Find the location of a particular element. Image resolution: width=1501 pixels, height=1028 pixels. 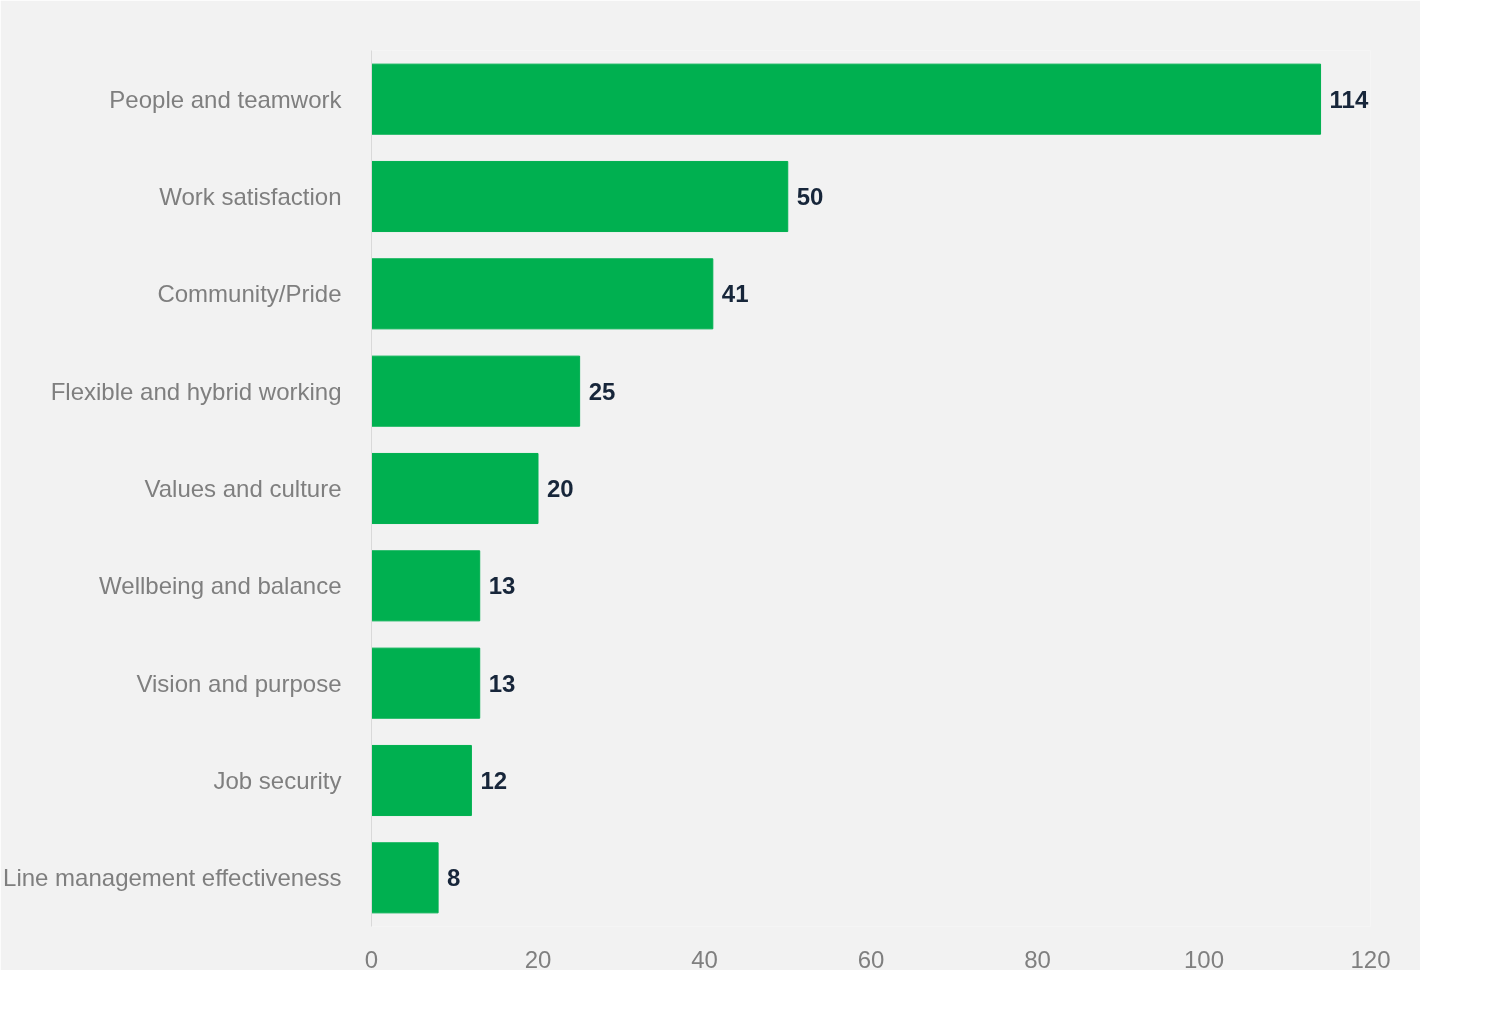

data-label: 41 is located at coordinates (735, 294).